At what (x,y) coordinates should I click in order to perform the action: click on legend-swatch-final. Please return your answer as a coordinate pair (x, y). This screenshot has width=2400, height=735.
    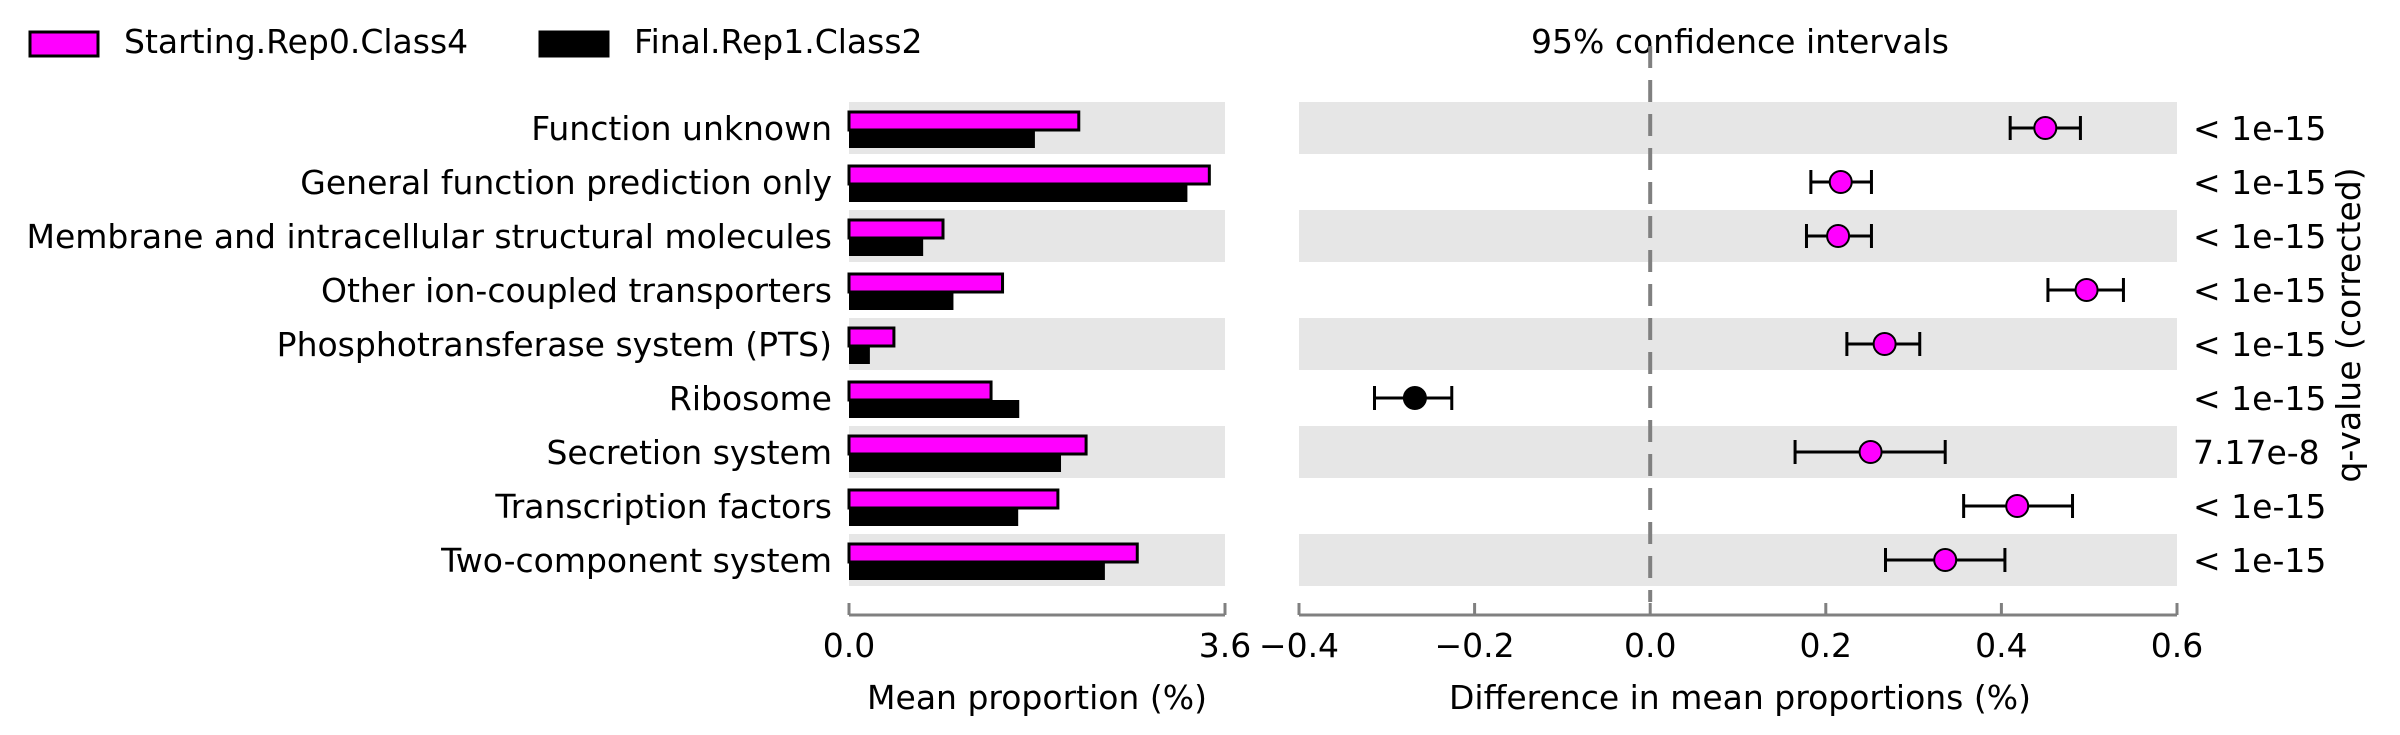
    Looking at the image, I should click on (574, 44).